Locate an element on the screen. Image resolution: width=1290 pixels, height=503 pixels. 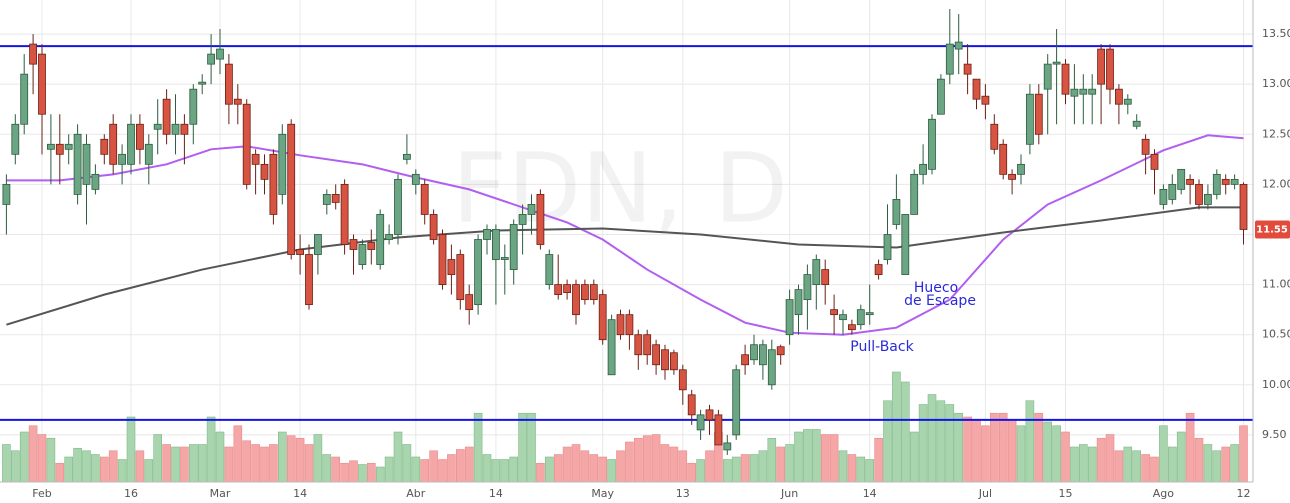
y-tick-label: 9.50 is located at coordinates (1274, 434).